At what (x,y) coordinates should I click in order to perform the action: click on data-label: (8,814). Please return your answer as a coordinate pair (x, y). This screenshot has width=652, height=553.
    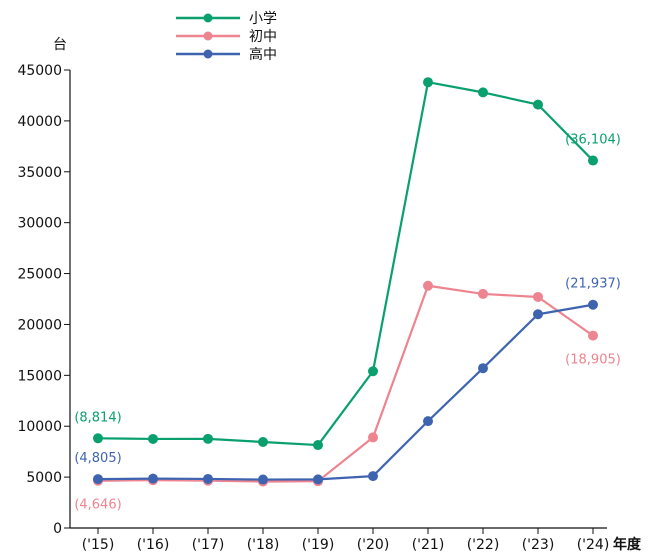
    Looking at the image, I should click on (97, 417).